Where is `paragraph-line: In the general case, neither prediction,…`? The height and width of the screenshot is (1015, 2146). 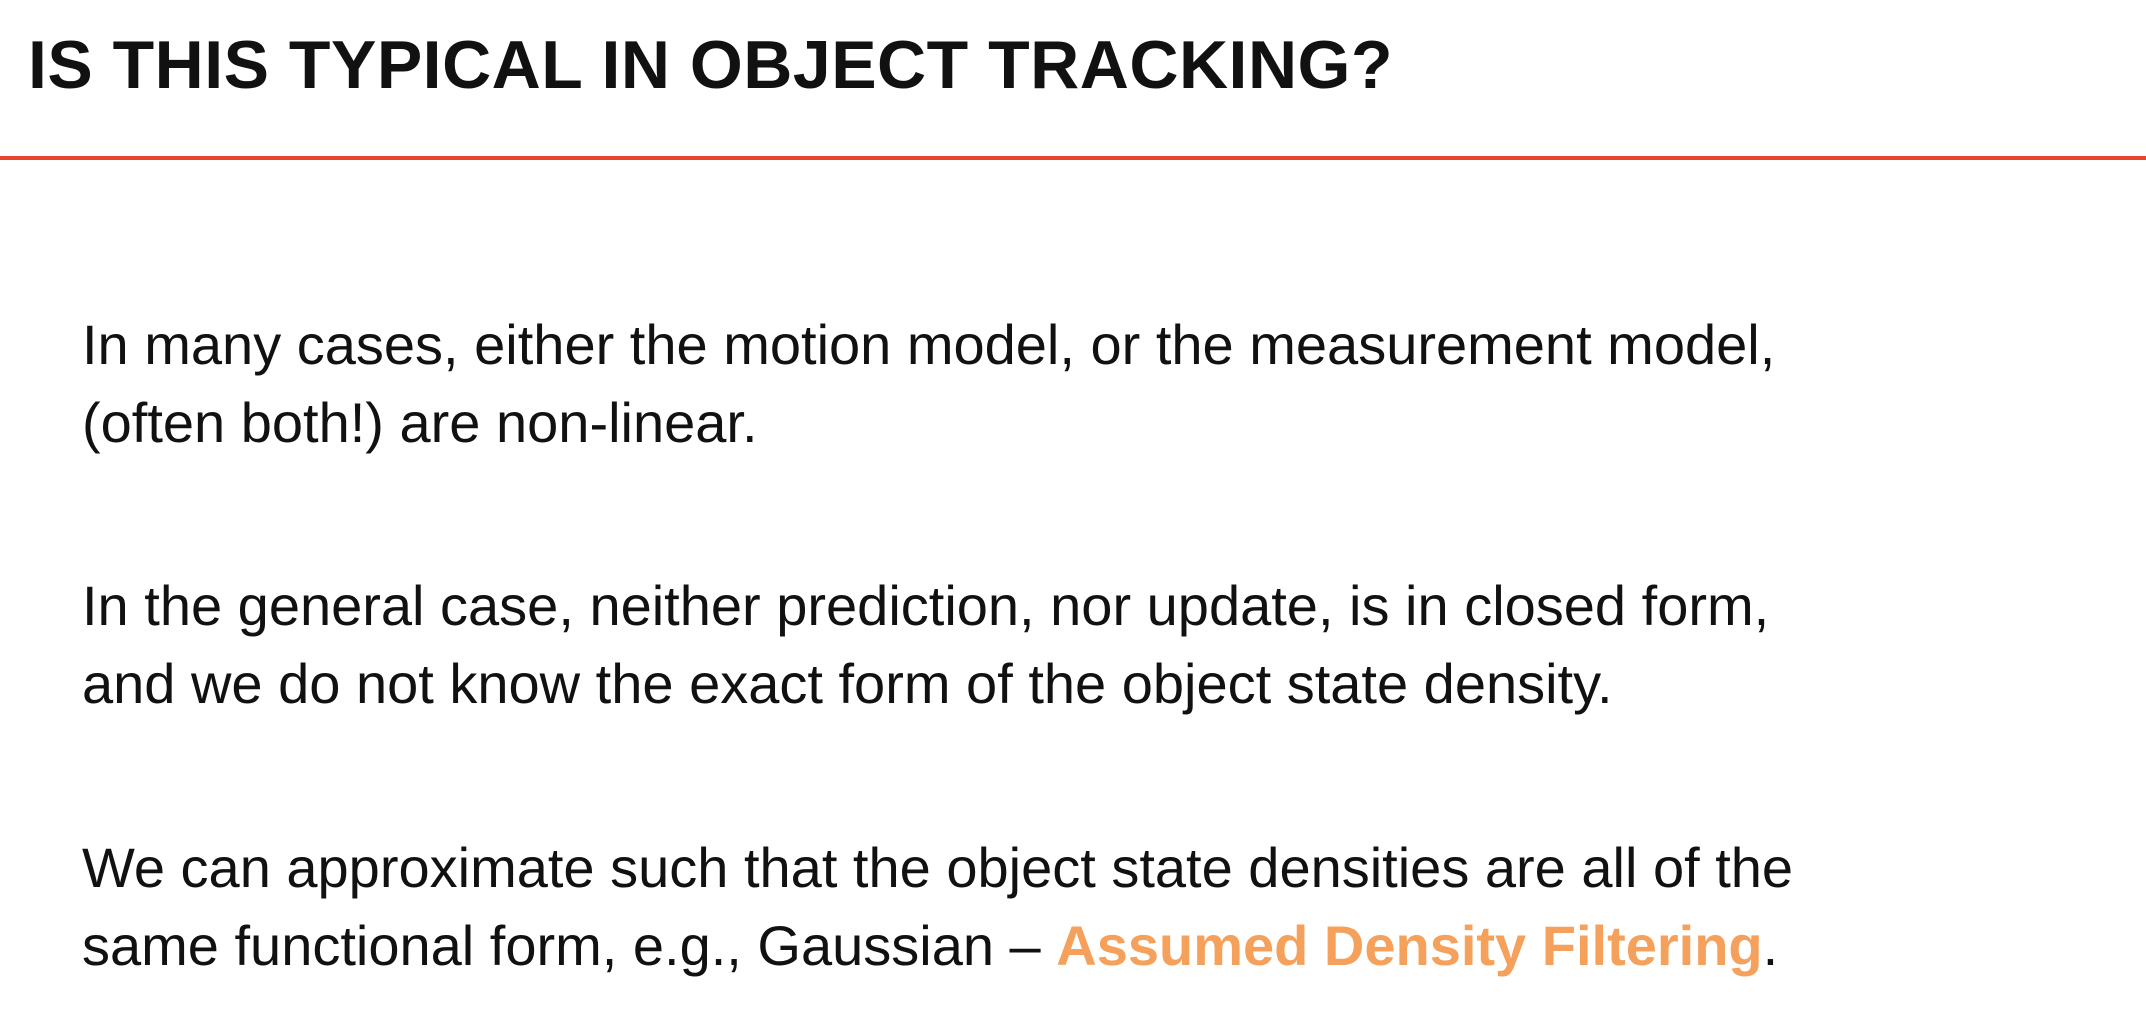 paragraph-line: In the general case, neither prediction,… is located at coordinates (926, 605).